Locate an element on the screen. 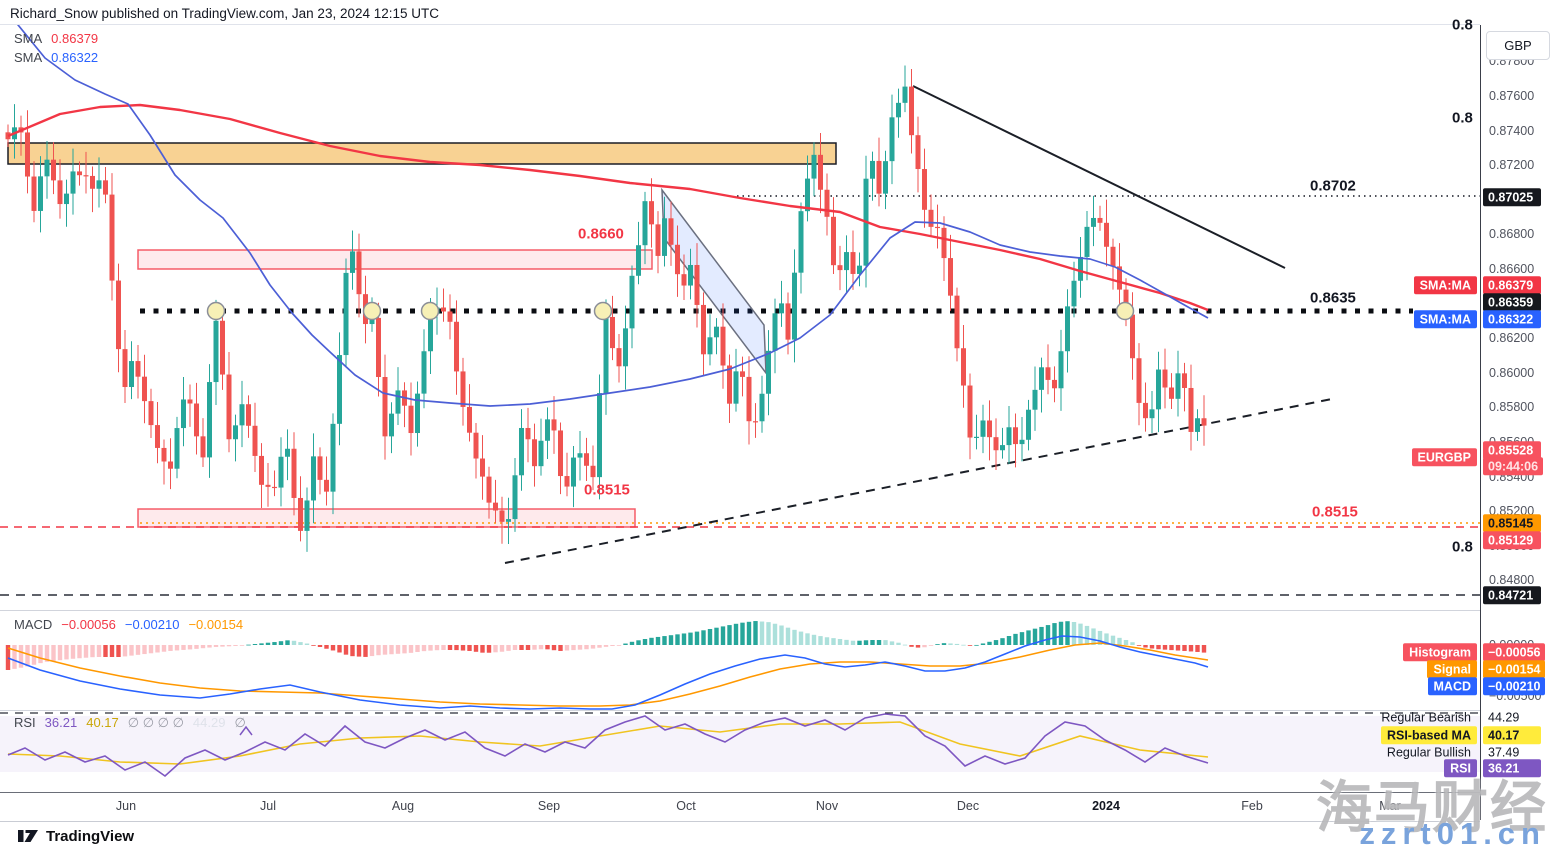  macd-line is located at coordinates (608, 672).